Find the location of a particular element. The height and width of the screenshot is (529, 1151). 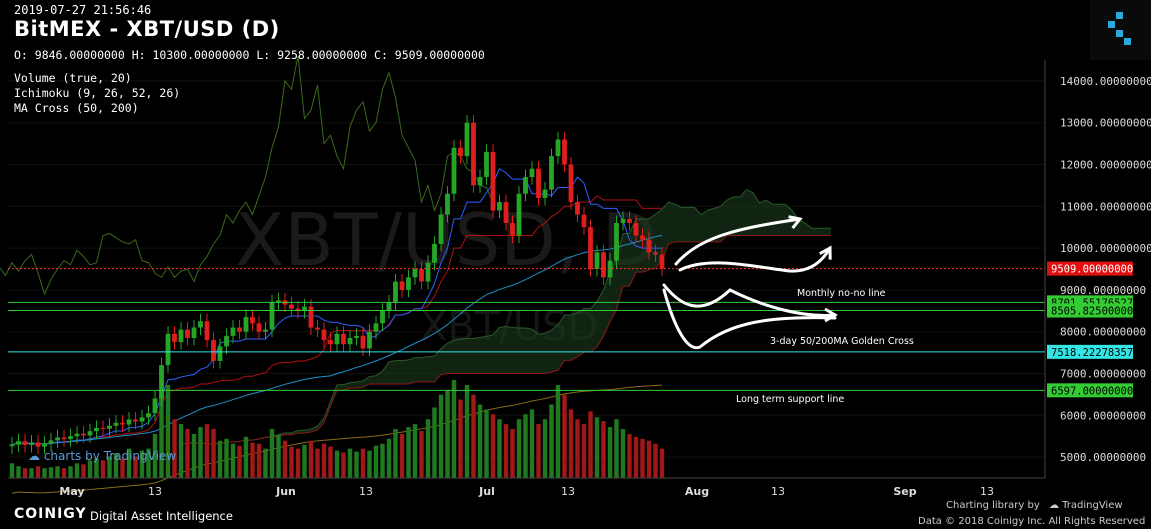

indicator-volume: Volume (true, 20) is located at coordinates (73, 78).